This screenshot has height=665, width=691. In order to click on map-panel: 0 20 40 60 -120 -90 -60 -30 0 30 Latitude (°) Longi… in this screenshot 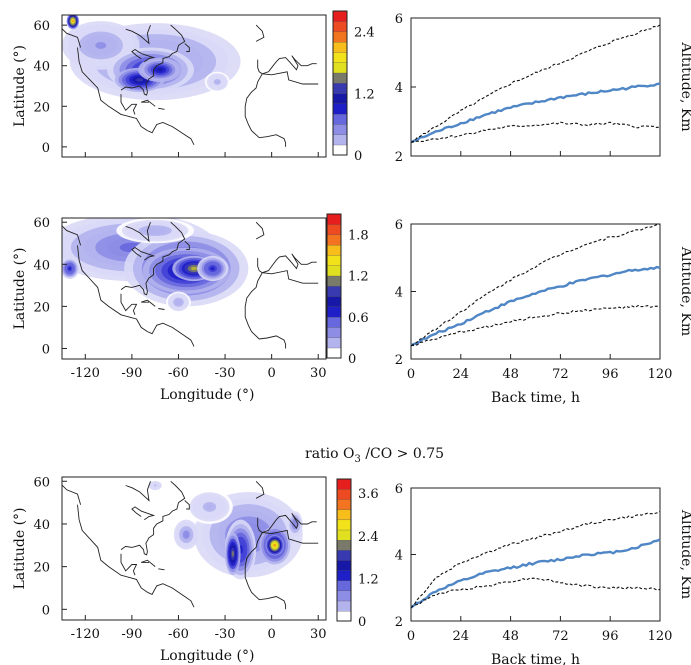, I will do `click(190, 308)`.